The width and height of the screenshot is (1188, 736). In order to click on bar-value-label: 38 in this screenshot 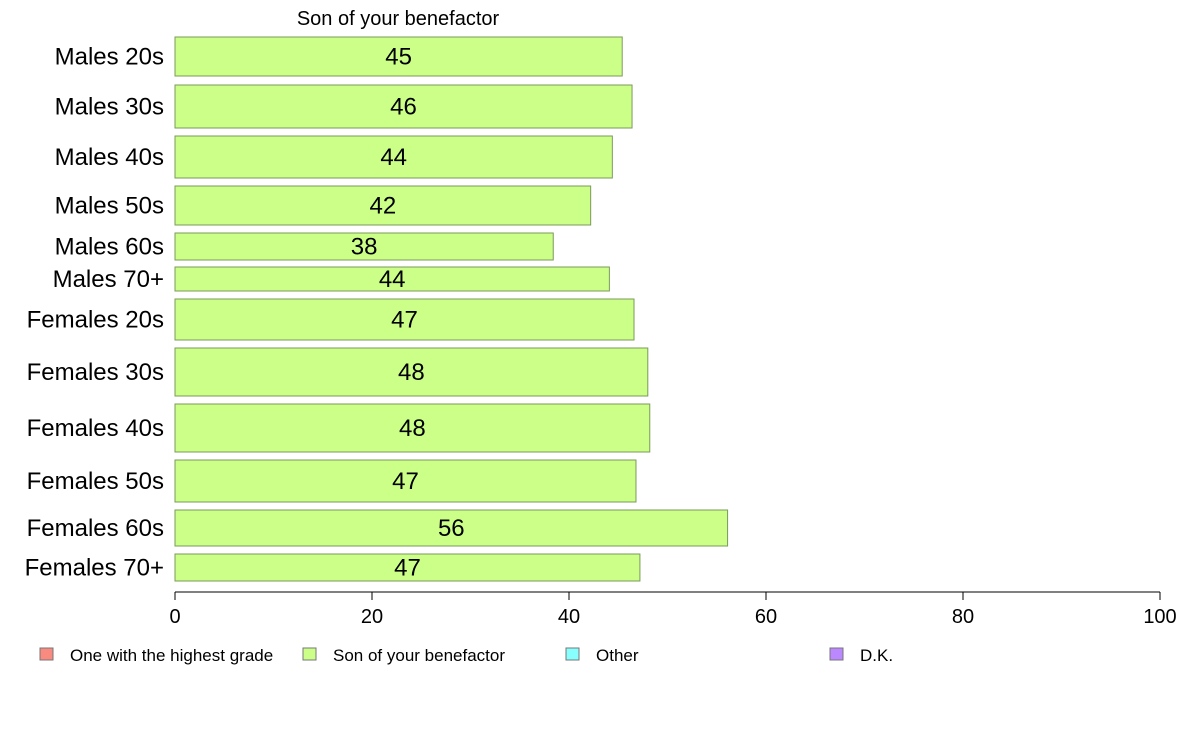, I will do `click(364, 247)`.